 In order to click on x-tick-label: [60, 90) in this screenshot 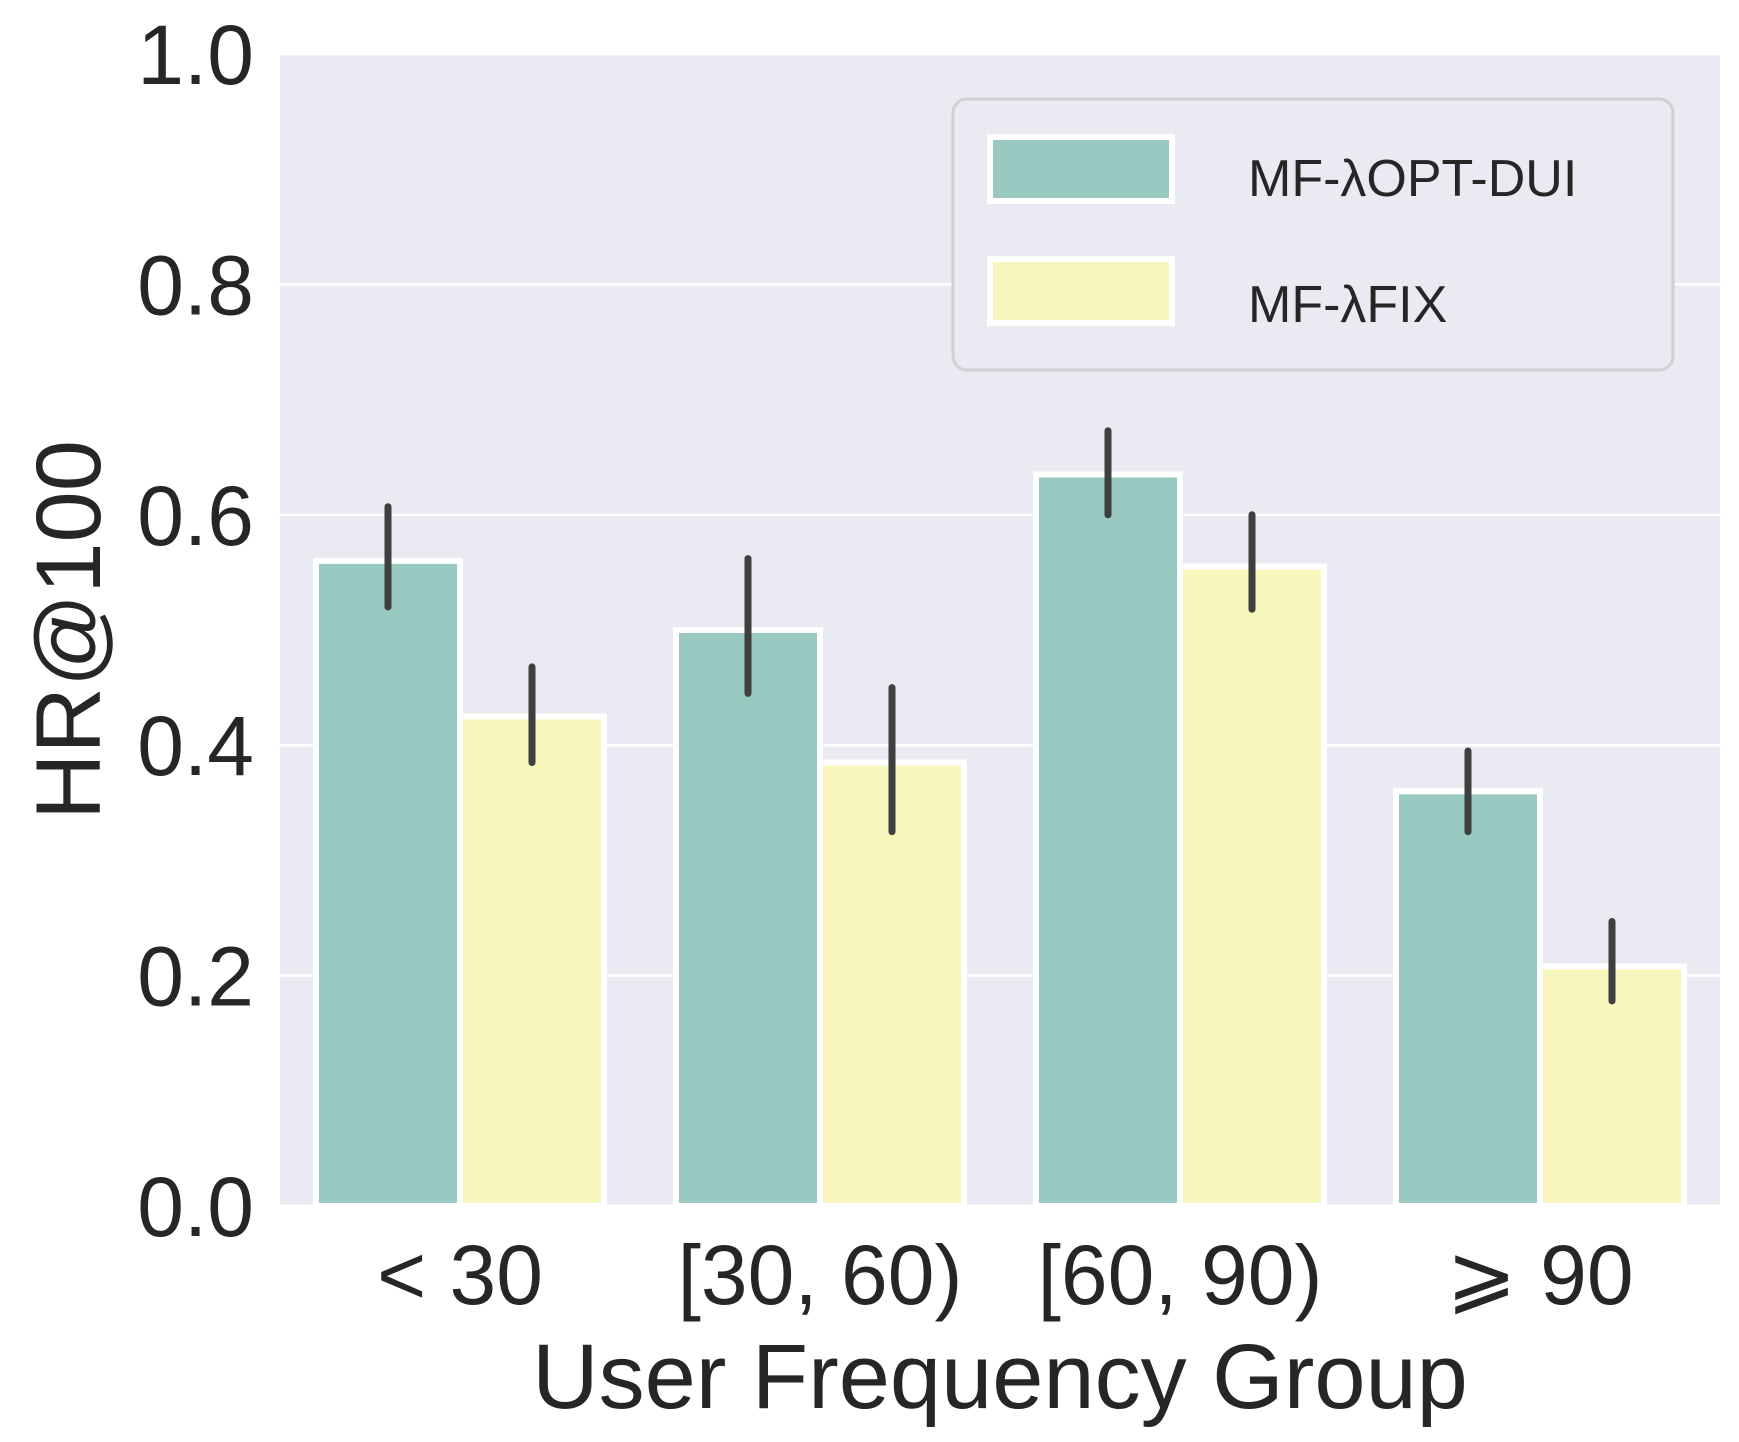, I will do `click(1180, 1275)`.